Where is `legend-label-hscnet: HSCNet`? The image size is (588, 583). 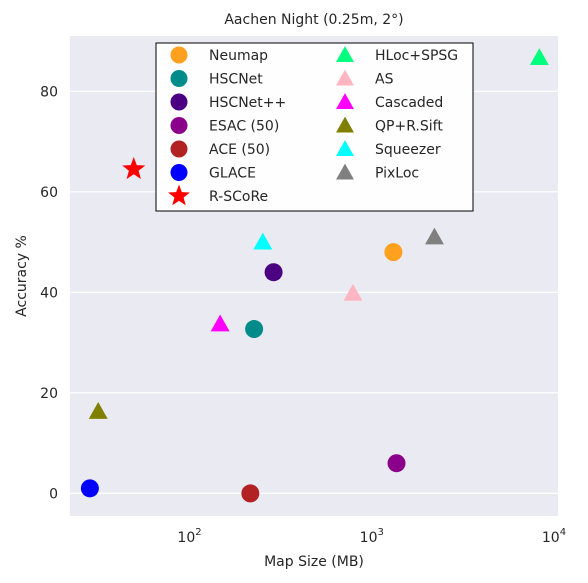 legend-label-hscnet: HSCNet is located at coordinates (236, 80).